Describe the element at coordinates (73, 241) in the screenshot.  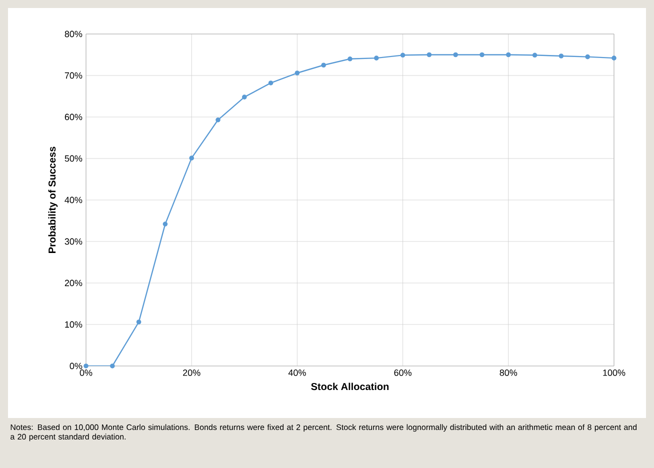
I see `y-tick-label: 30%` at that location.